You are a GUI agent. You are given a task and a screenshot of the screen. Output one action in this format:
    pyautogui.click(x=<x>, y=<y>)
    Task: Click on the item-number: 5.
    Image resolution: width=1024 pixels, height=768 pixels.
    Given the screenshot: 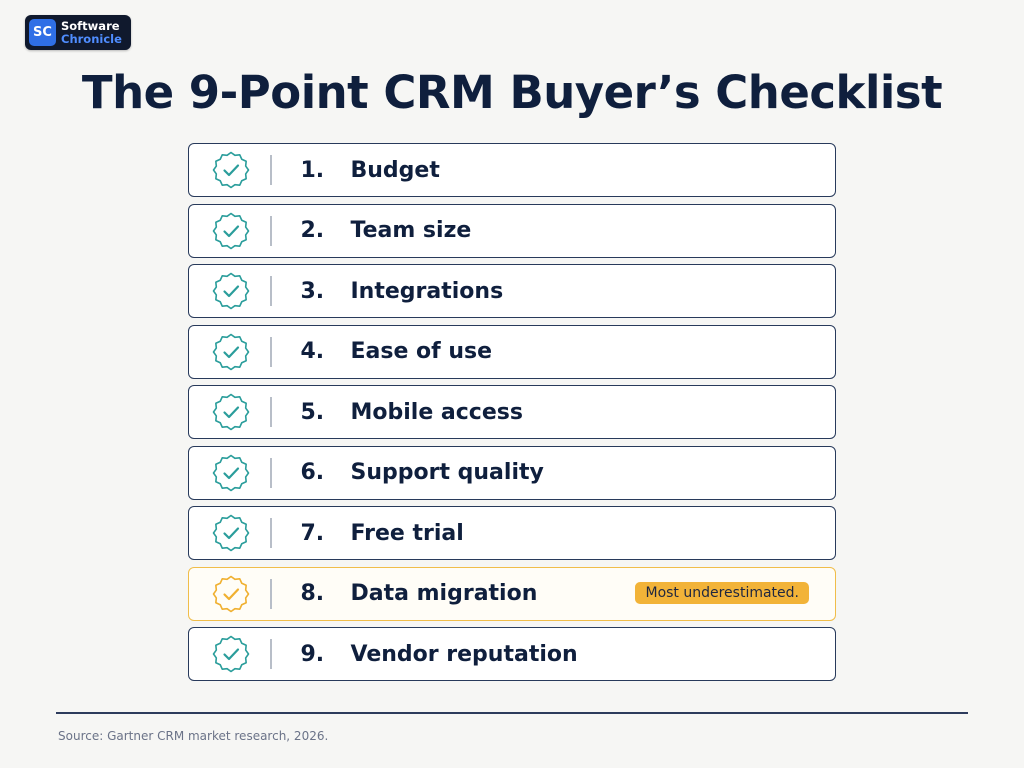 What is the action you would take?
    pyautogui.click(x=312, y=412)
    